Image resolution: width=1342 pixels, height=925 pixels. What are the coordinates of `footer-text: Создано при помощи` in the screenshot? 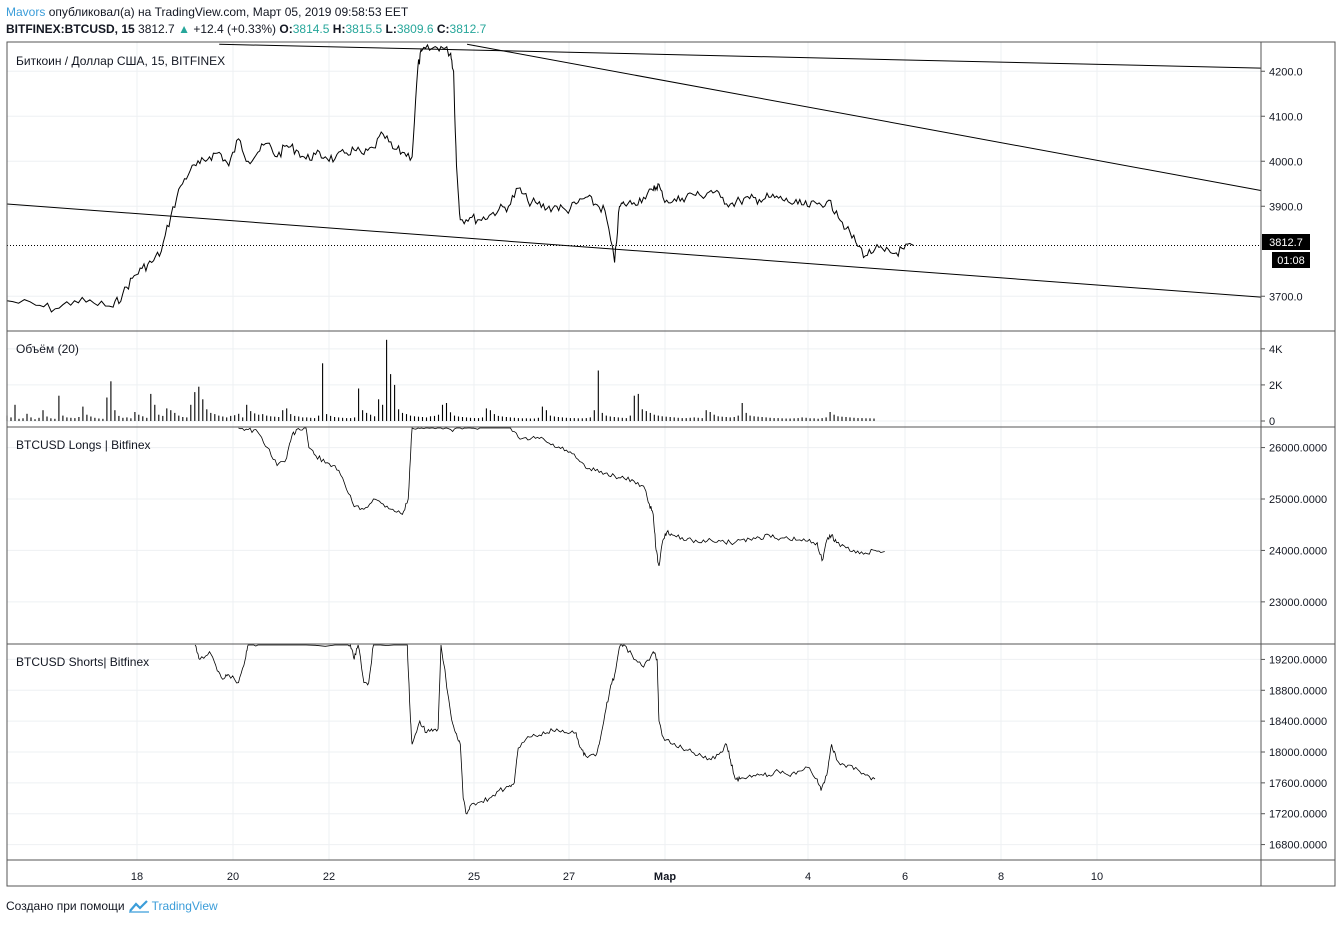 It's located at (65, 906).